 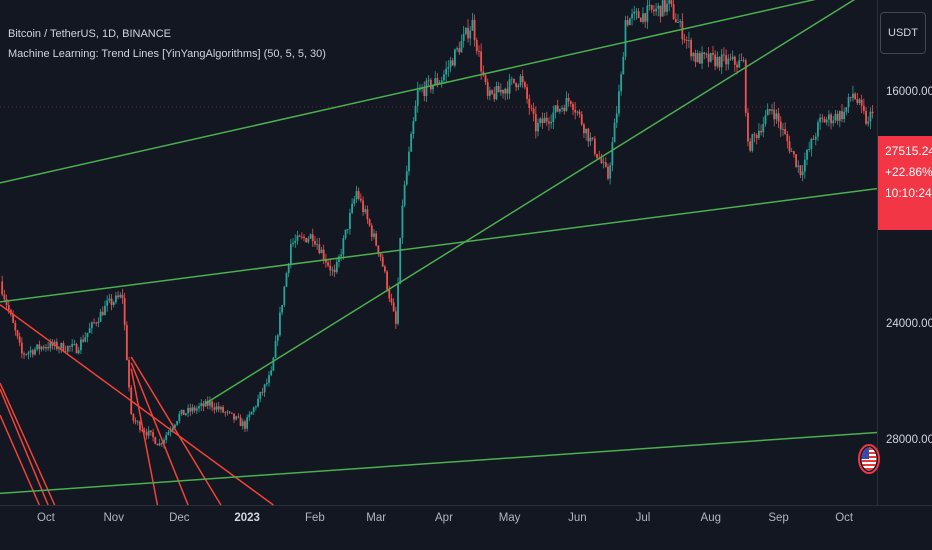 What do you see at coordinates (90, 34) in the screenshot?
I see `symbol-title: Bitcoin / TetherUS, 1D, BINANCE` at bounding box center [90, 34].